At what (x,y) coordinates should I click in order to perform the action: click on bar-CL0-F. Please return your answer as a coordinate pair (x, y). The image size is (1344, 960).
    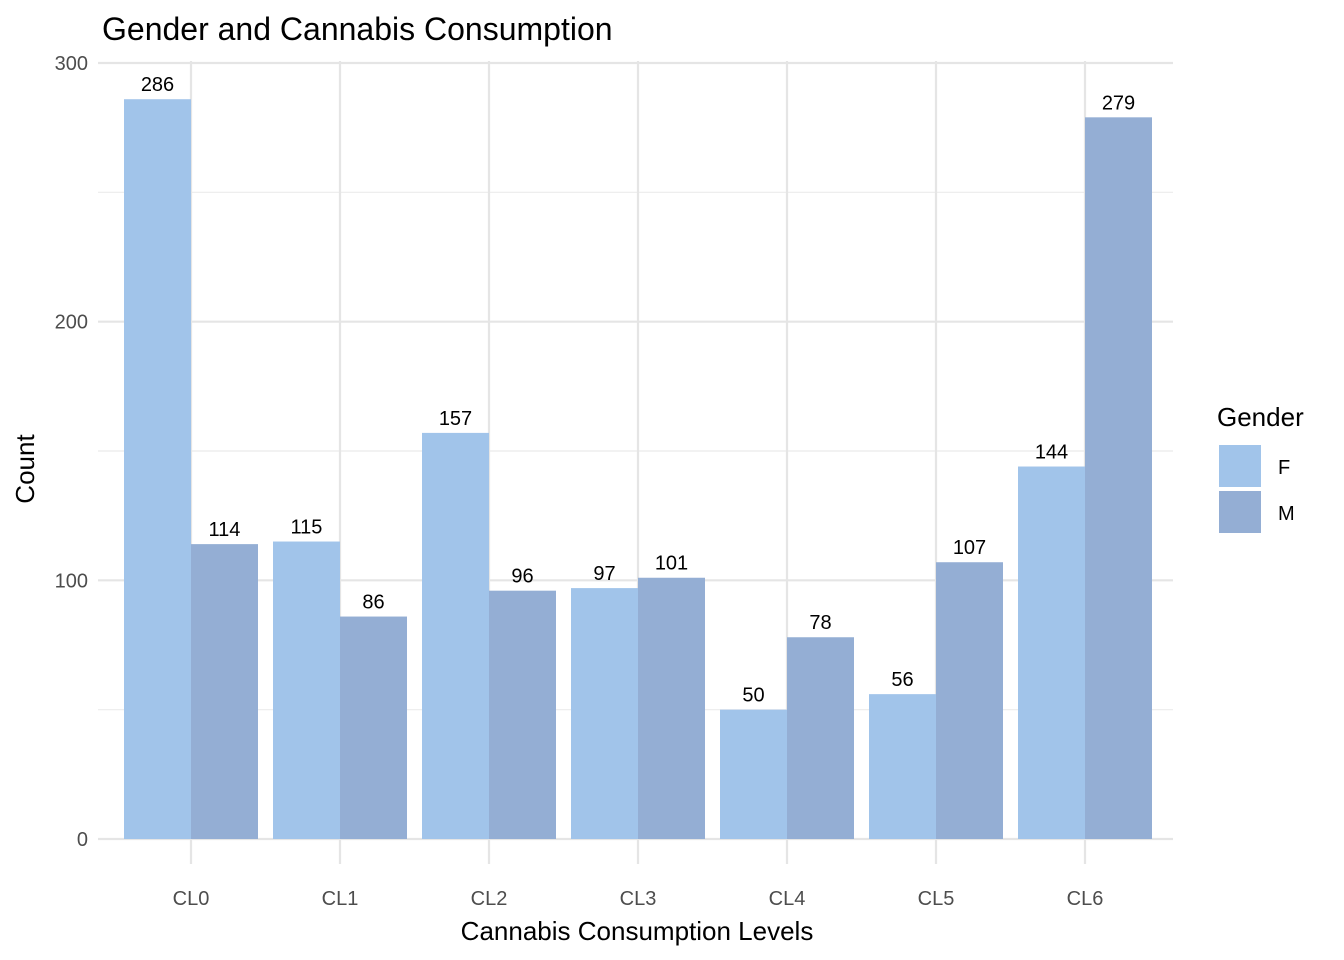
    Looking at the image, I should click on (157, 469).